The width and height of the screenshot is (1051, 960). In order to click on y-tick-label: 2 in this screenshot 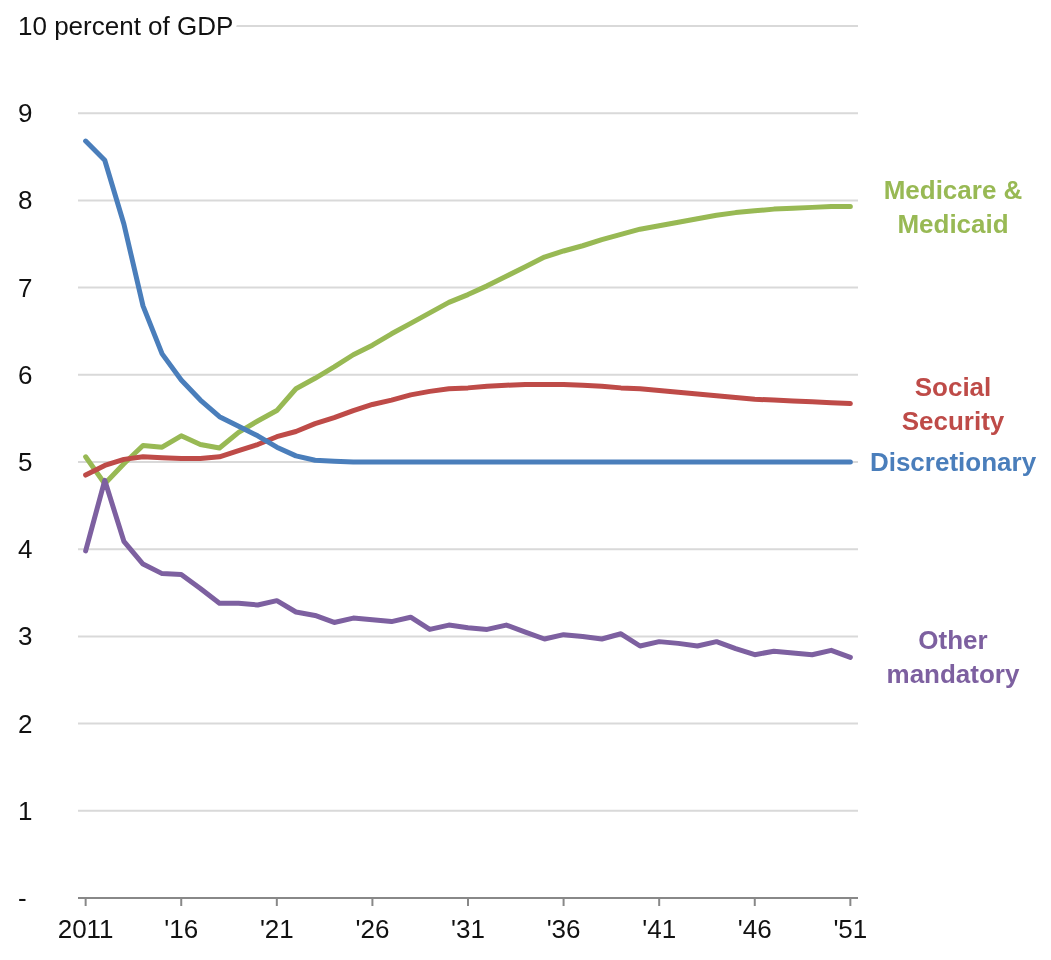, I will do `click(25, 723)`.